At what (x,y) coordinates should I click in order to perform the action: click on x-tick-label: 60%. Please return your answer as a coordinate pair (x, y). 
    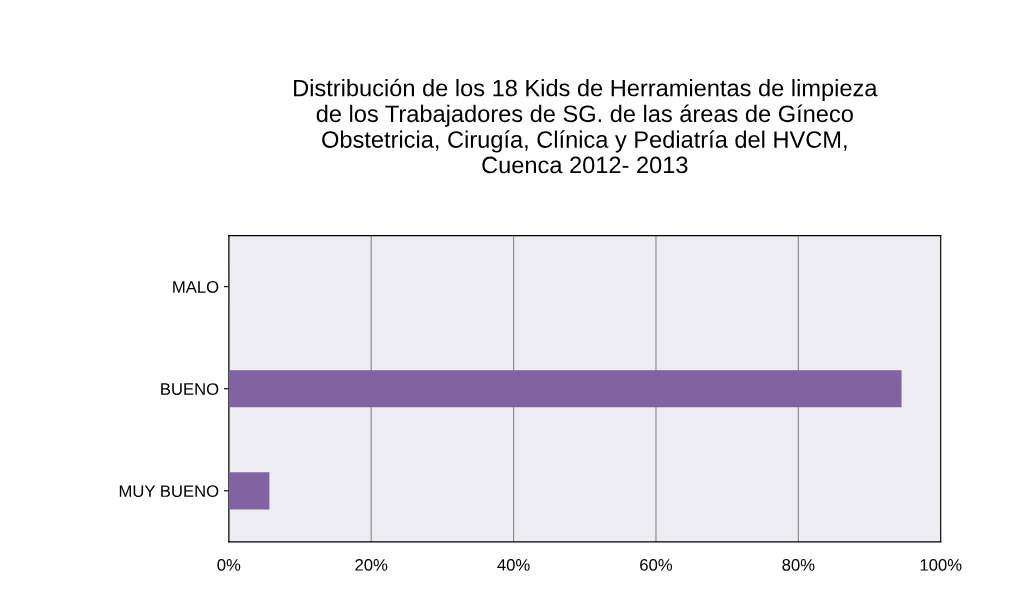
    Looking at the image, I should click on (656, 564).